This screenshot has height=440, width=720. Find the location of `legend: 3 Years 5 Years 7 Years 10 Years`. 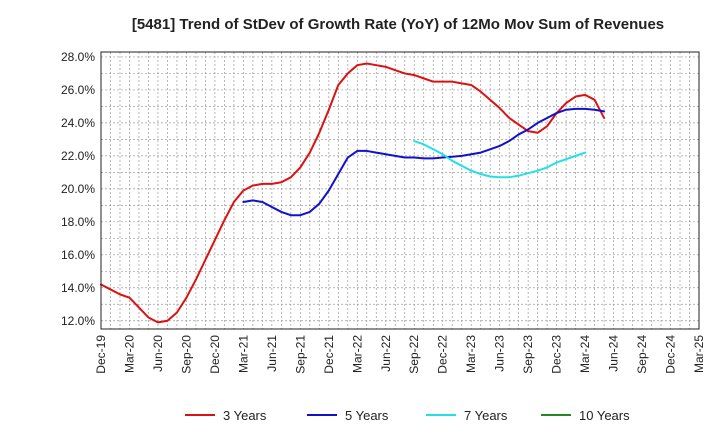

legend: 3 Years 5 Years 7 Years 10 Years is located at coordinates (407, 415).